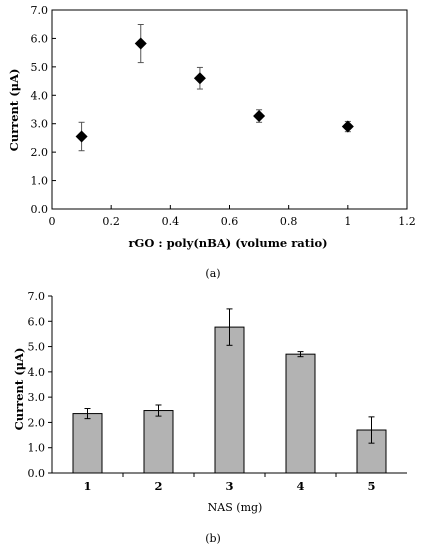 This screenshot has width=427, height=550. I want to click on x-tick-label-a: 1, so click(347, 221).